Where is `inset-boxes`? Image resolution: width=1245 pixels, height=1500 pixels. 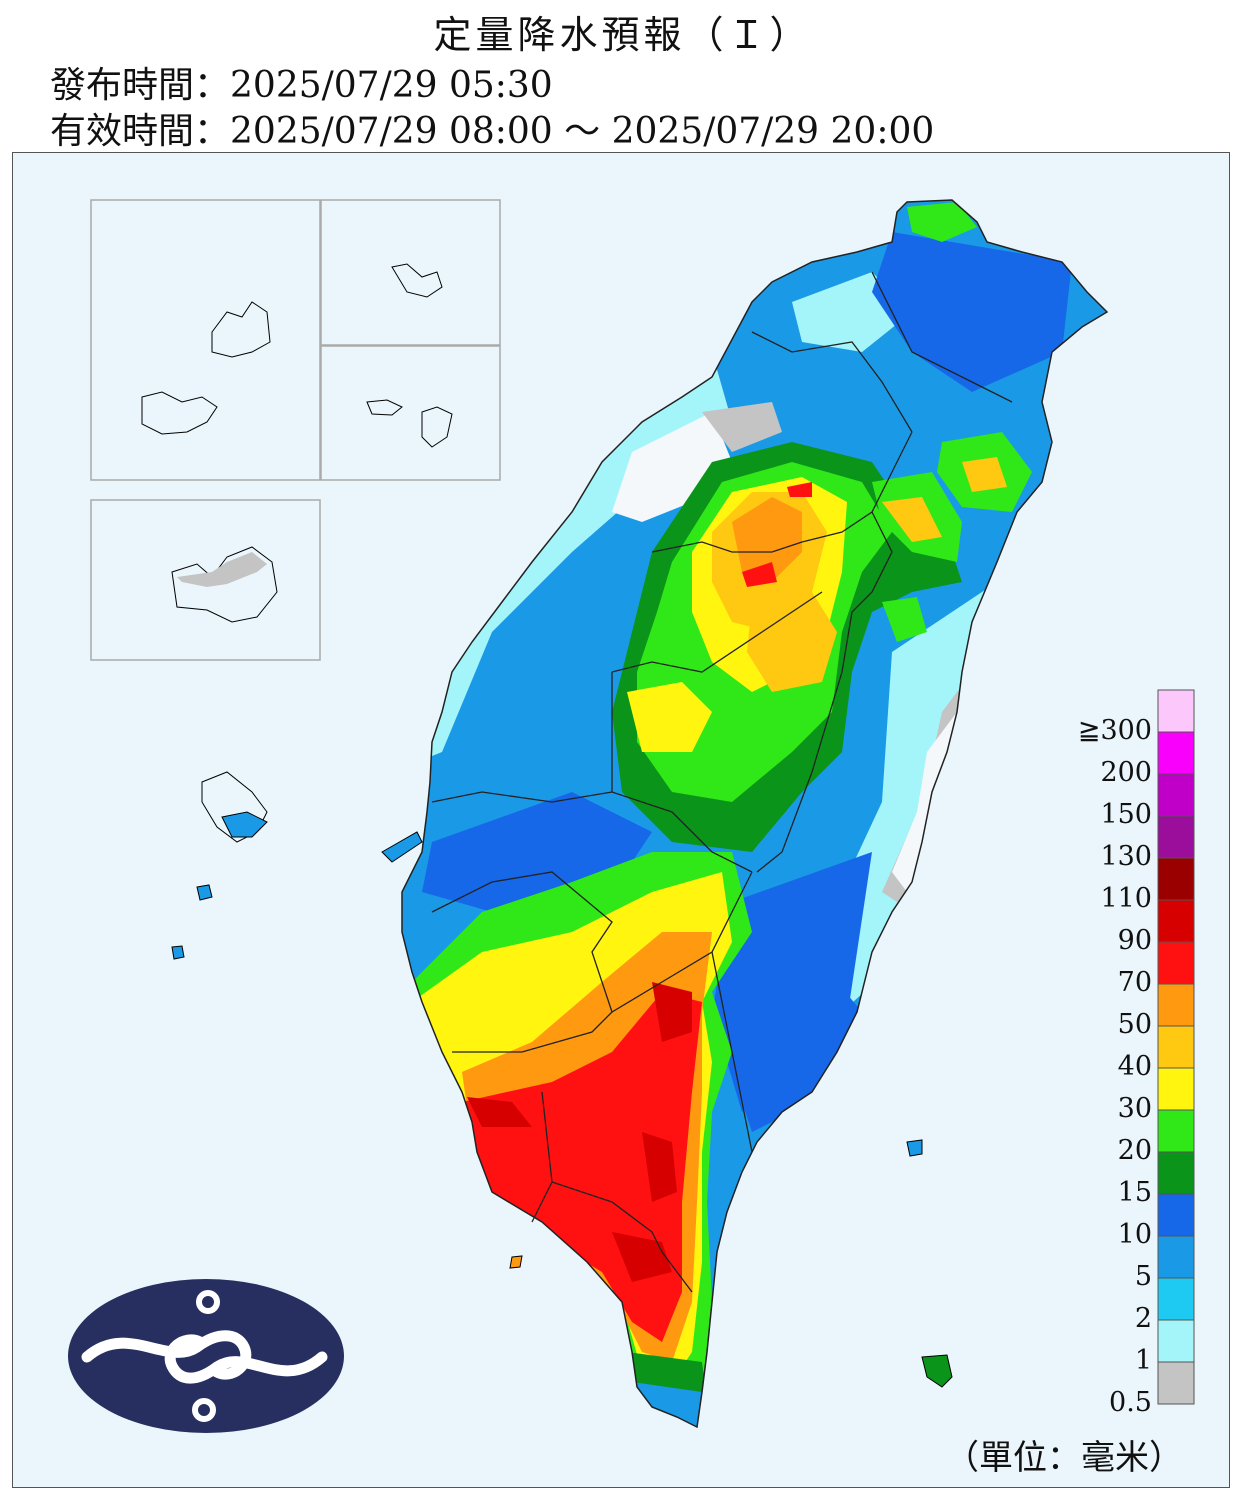 inset-boxes is located at coordinates (295, 430).